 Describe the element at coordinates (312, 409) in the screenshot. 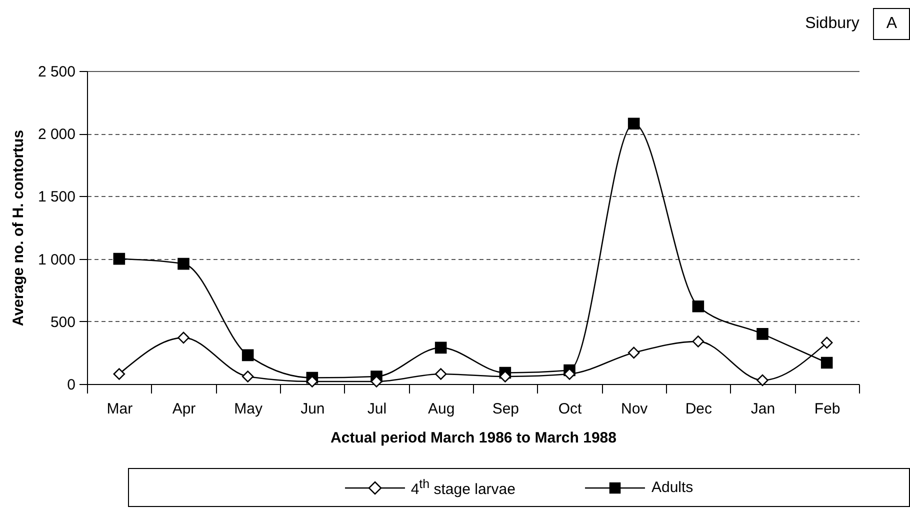

I see `x-tick-label: Jun` at that location.